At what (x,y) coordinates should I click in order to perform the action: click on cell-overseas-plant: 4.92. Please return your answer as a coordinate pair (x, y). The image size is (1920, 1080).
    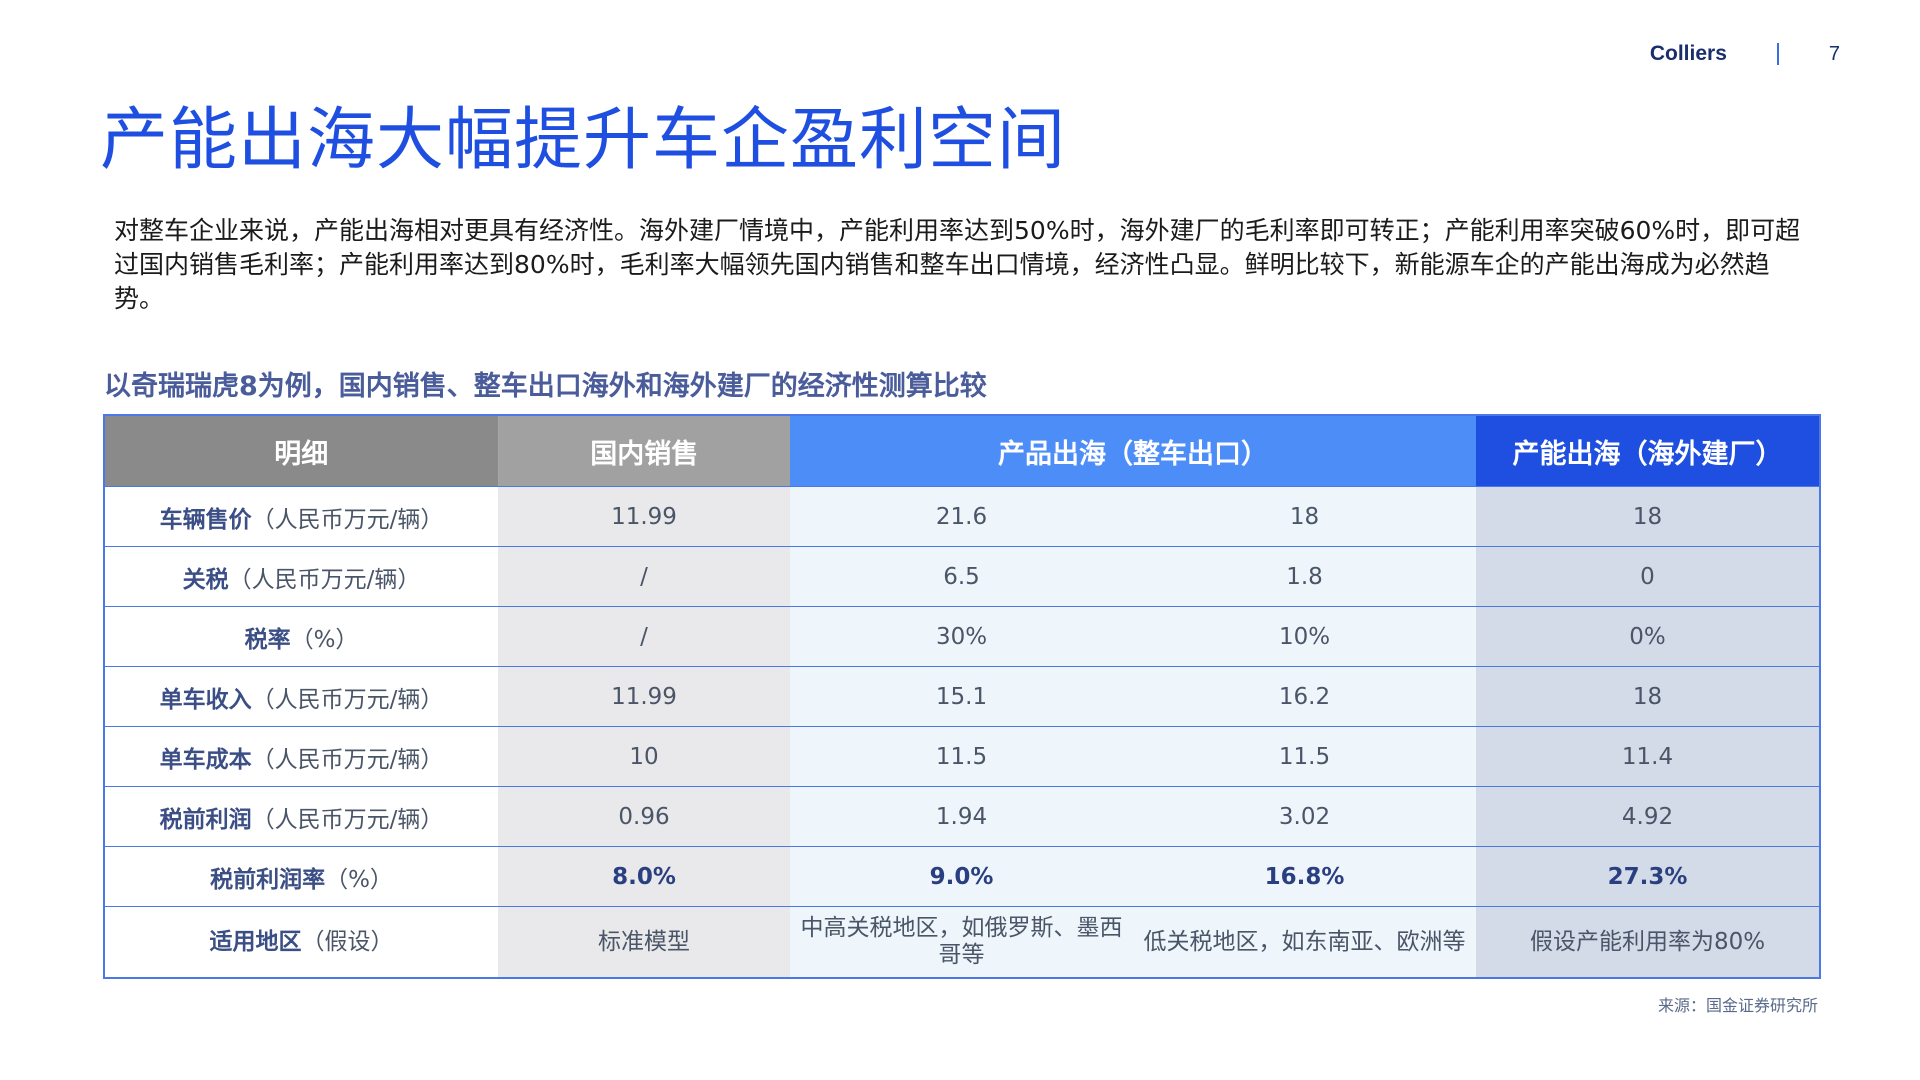
    Looking at the image, I should click on (1648, 816).